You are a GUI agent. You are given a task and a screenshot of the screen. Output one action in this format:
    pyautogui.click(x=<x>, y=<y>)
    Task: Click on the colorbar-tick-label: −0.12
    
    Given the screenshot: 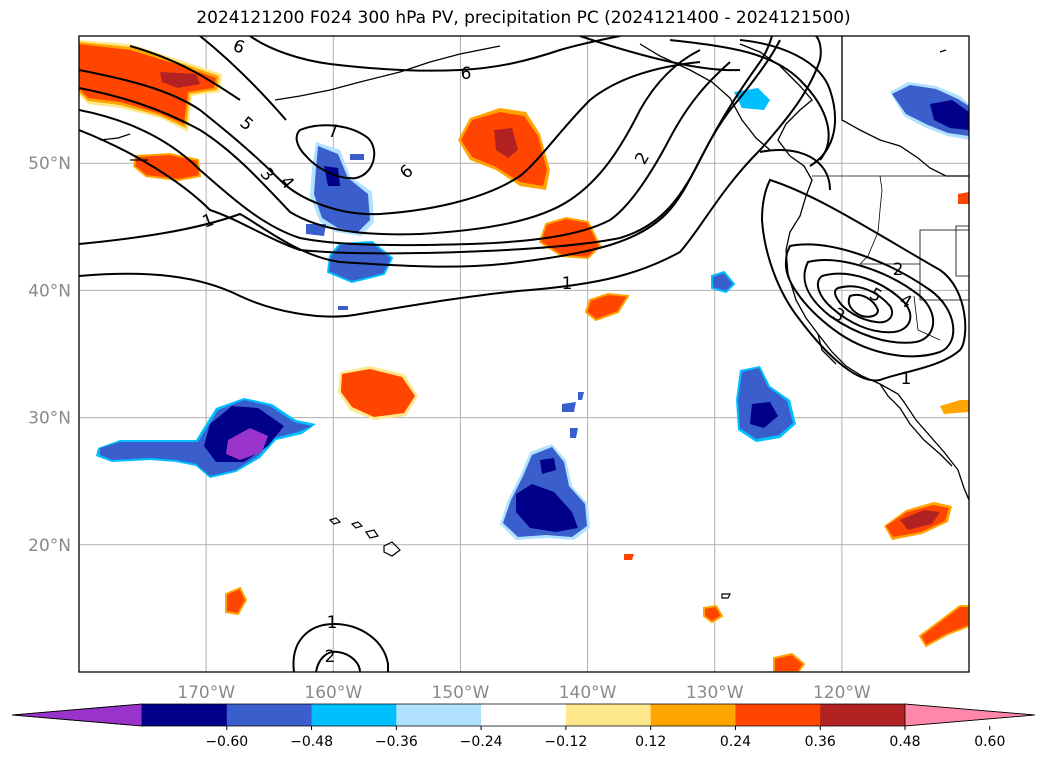 What is the action you would take?
    pyautogui.click(x=565, y=742)
    